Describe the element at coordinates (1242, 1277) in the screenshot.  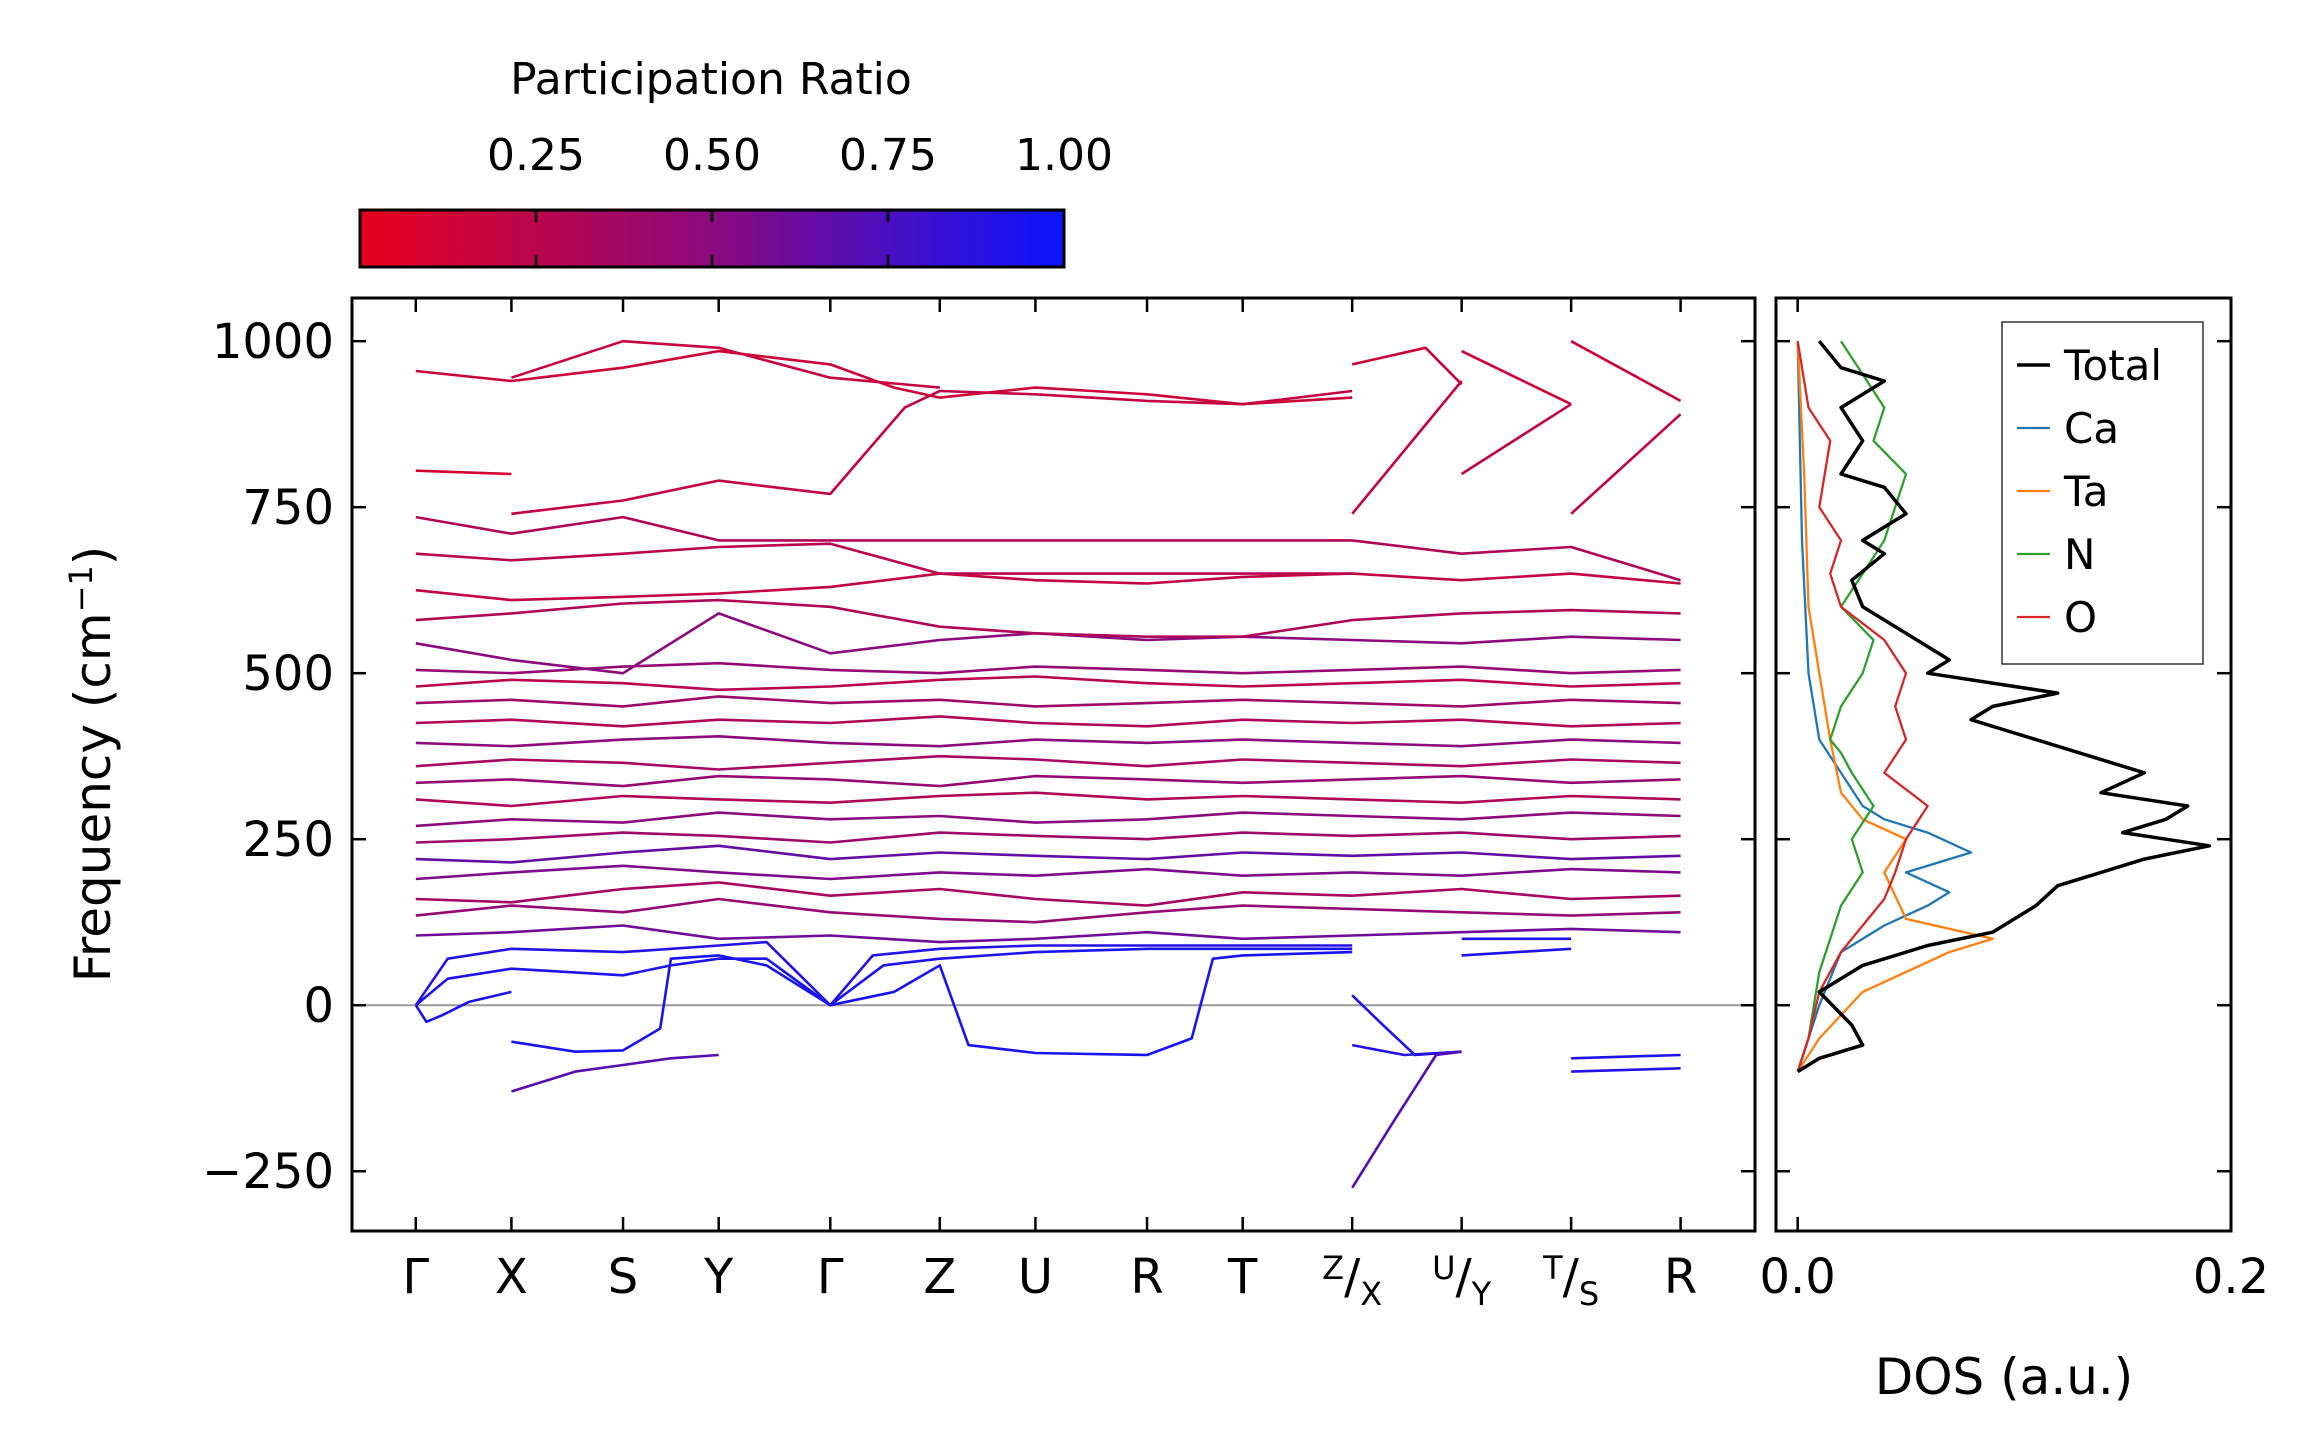
I see `kpoint-label: T` at that location.